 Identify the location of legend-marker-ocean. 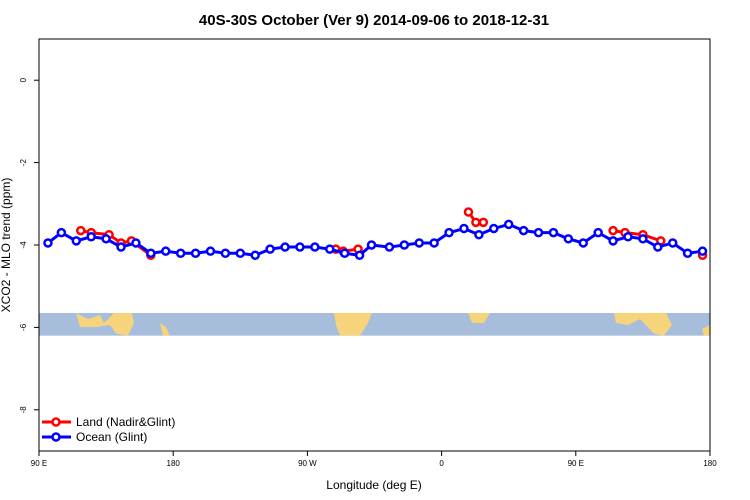
(56, 437).